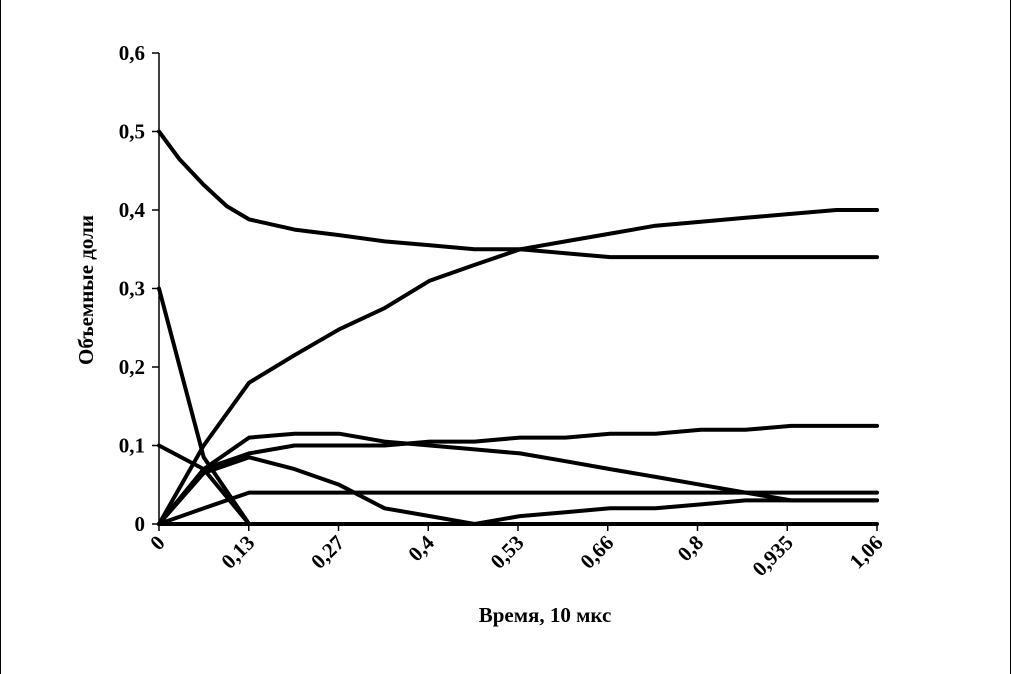 This screenshot has height=674, width=1011. I want to click on x-tick-label: 0,27, so click(327, 552).